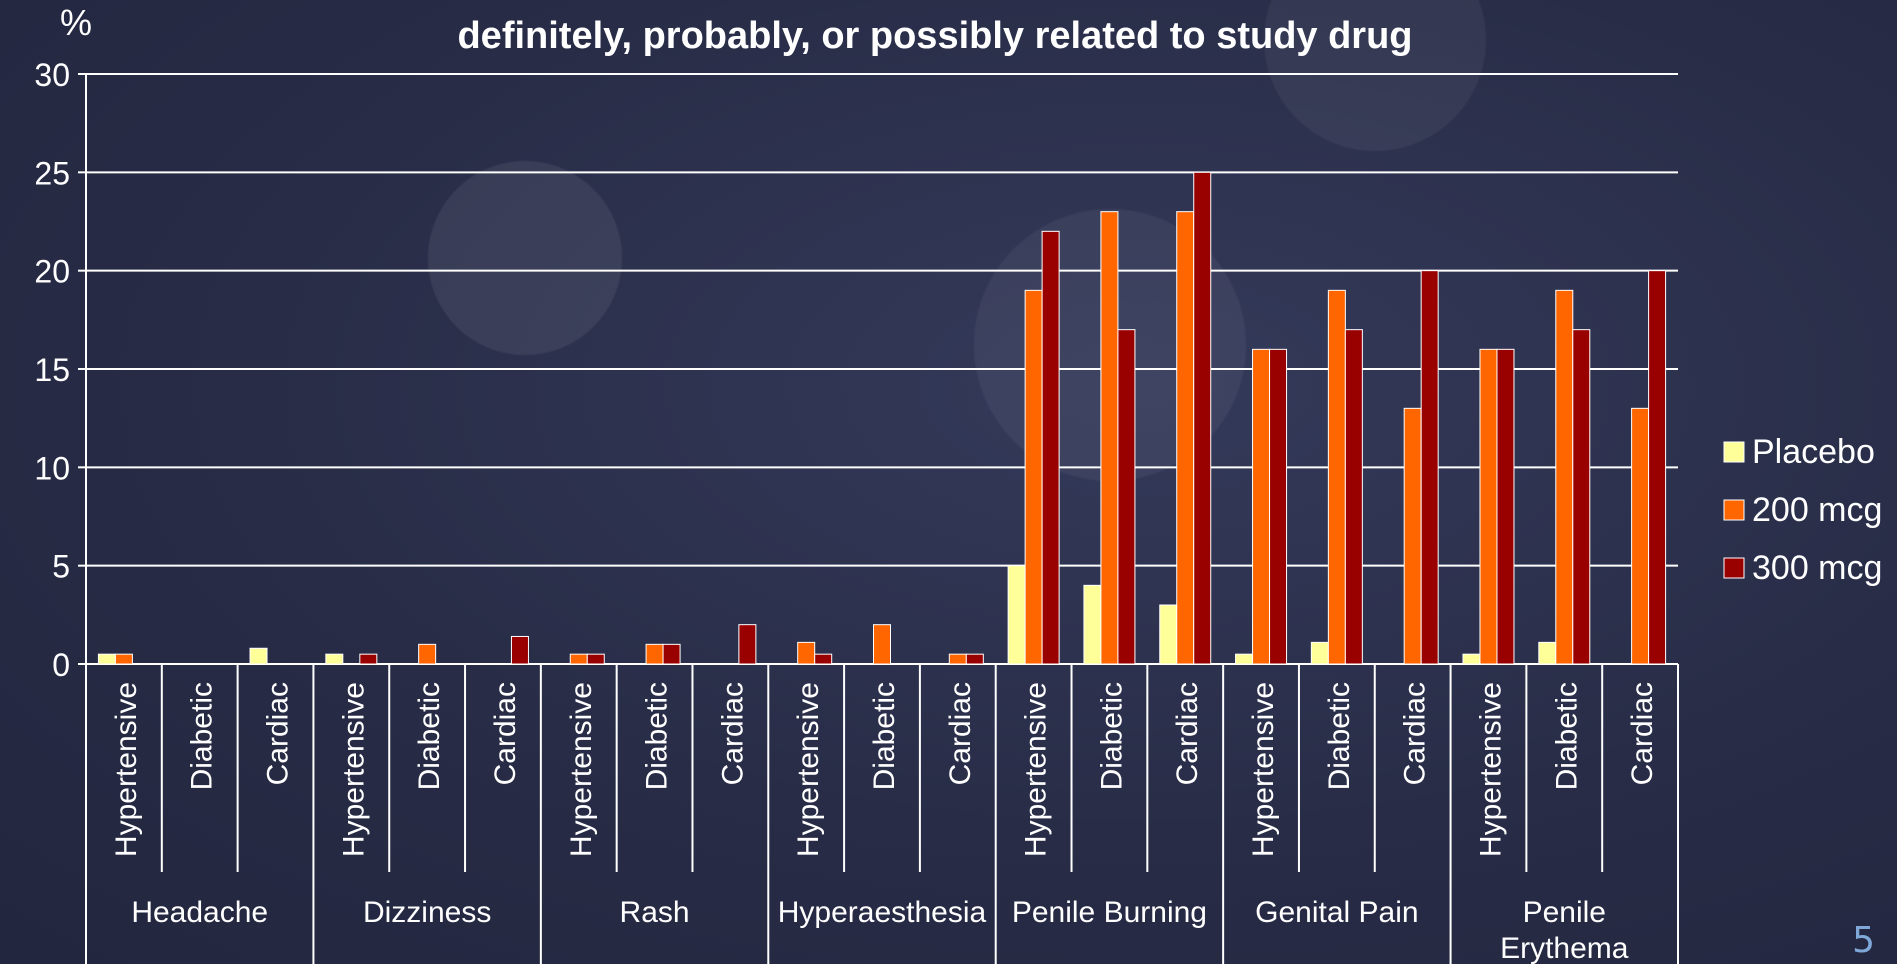  What do you see at coordinates (199, 912) in the screenshot?
I see `x-group-label: Headache` at bounding box center [199, 912].